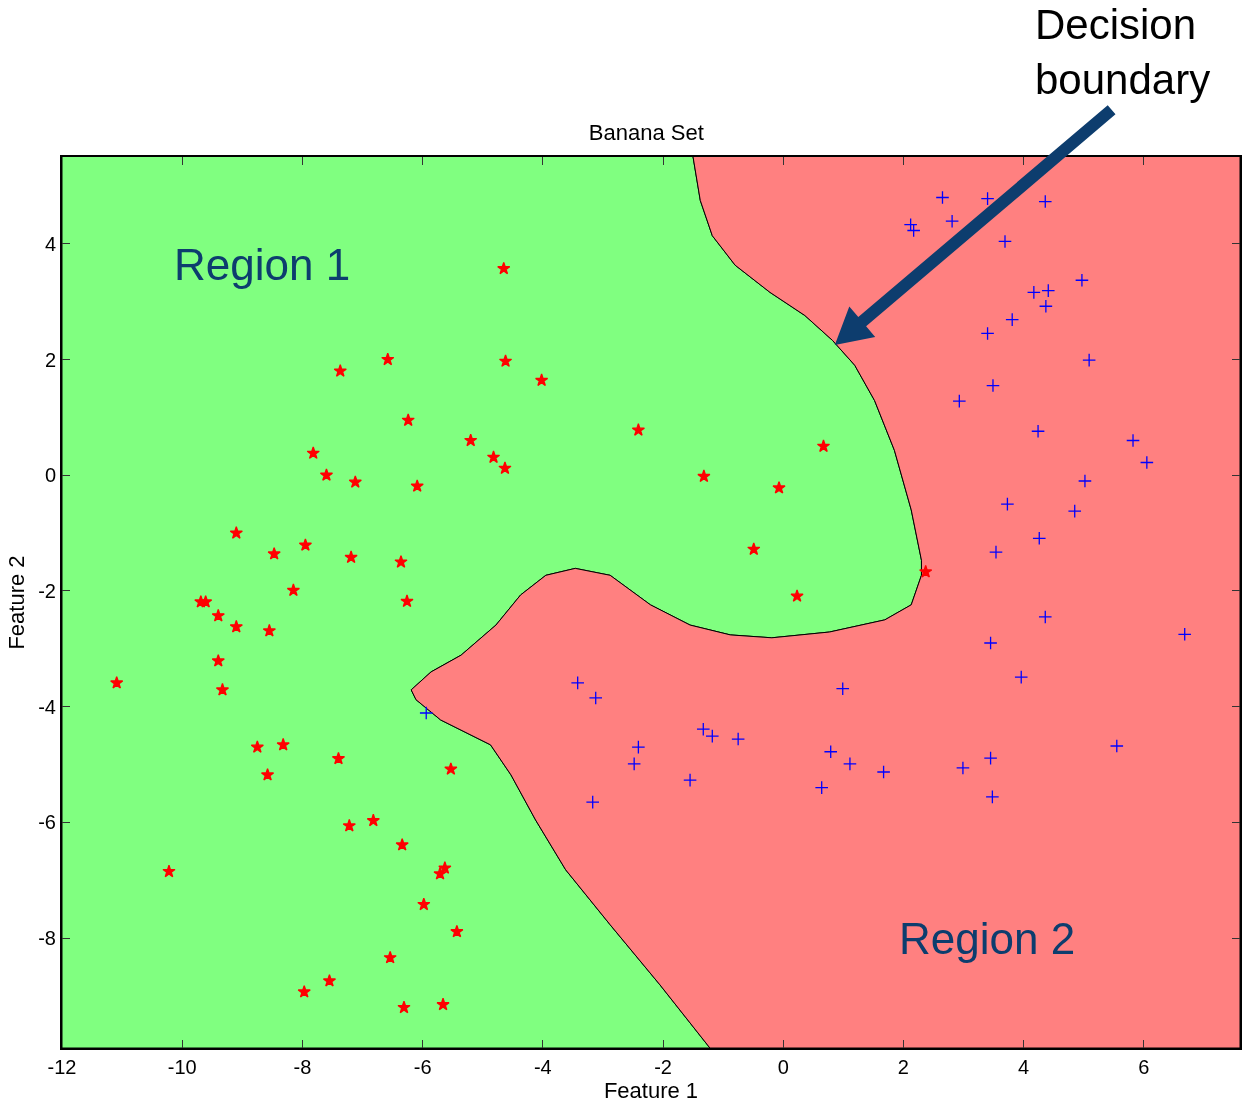  Describe the element at coordinates (47, 822) in the screenshot. I see `y-tick-label: -6` at that location.